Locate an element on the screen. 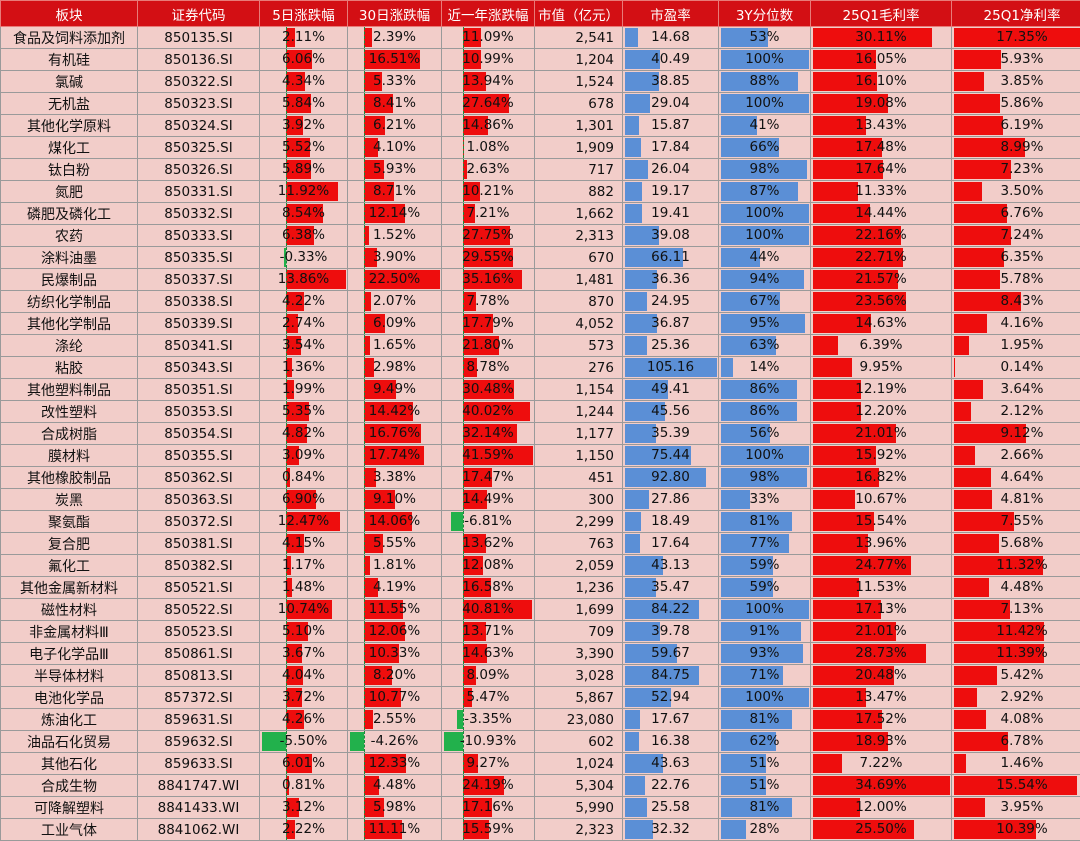 This screenshot has height=841, width=1080. cell-nm: 8.43% is located at coordinates (1016, 302).